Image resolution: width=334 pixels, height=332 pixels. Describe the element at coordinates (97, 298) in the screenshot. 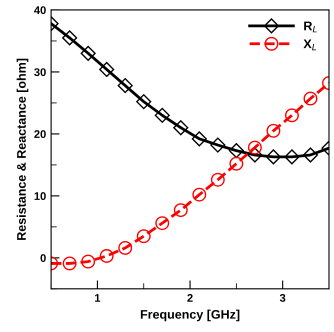

I see `x-tick-label: 1` at that location.